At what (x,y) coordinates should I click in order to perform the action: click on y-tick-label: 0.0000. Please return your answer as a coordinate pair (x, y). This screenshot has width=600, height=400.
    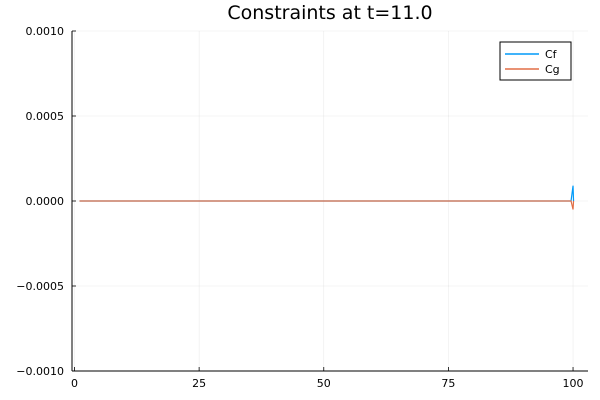
    Looking at the image, I should click on (45, 201).